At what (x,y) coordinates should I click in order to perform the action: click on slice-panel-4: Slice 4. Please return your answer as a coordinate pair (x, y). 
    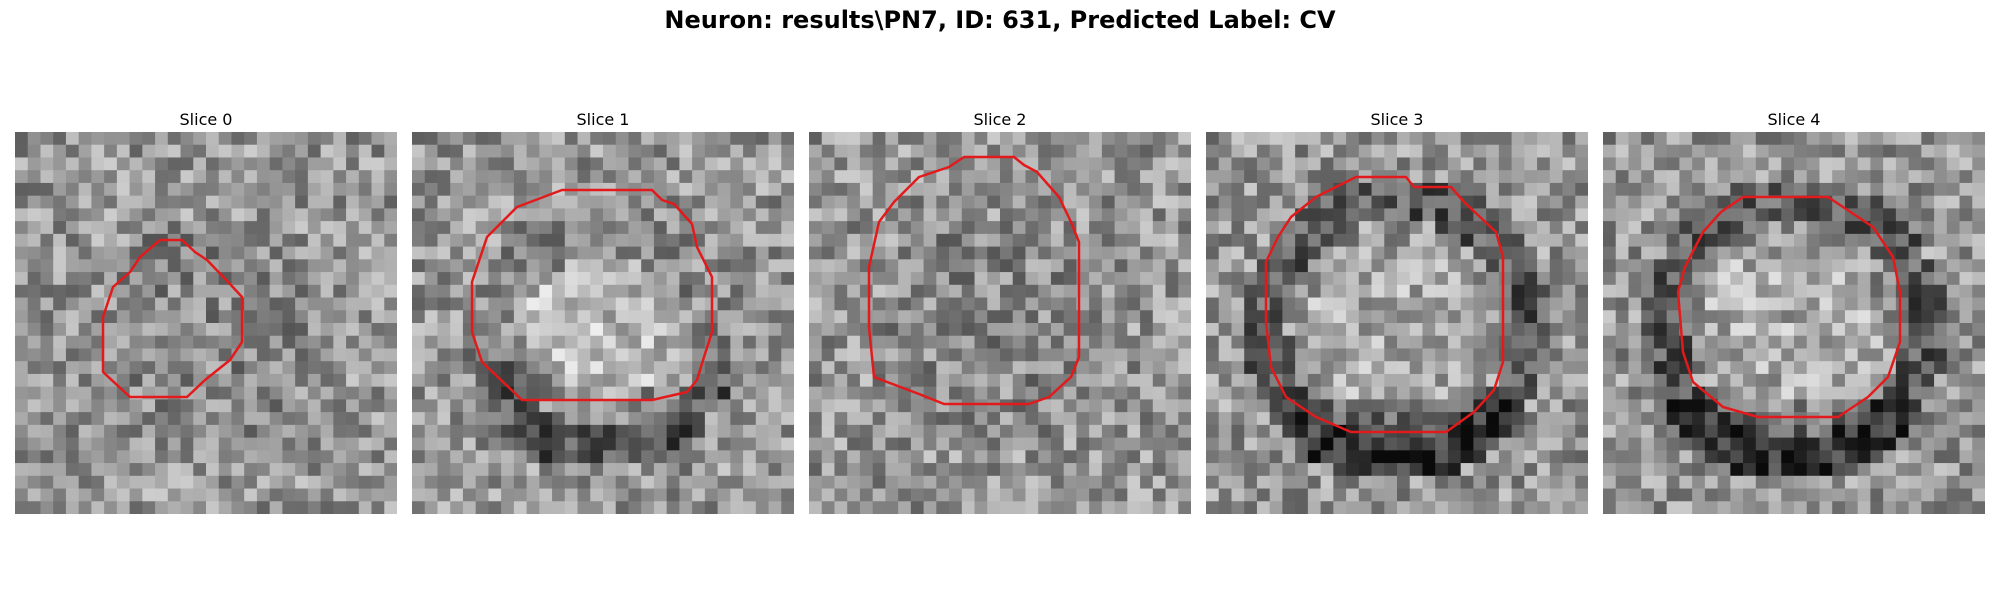
    Looking at the image, I should click on (1794, 311).